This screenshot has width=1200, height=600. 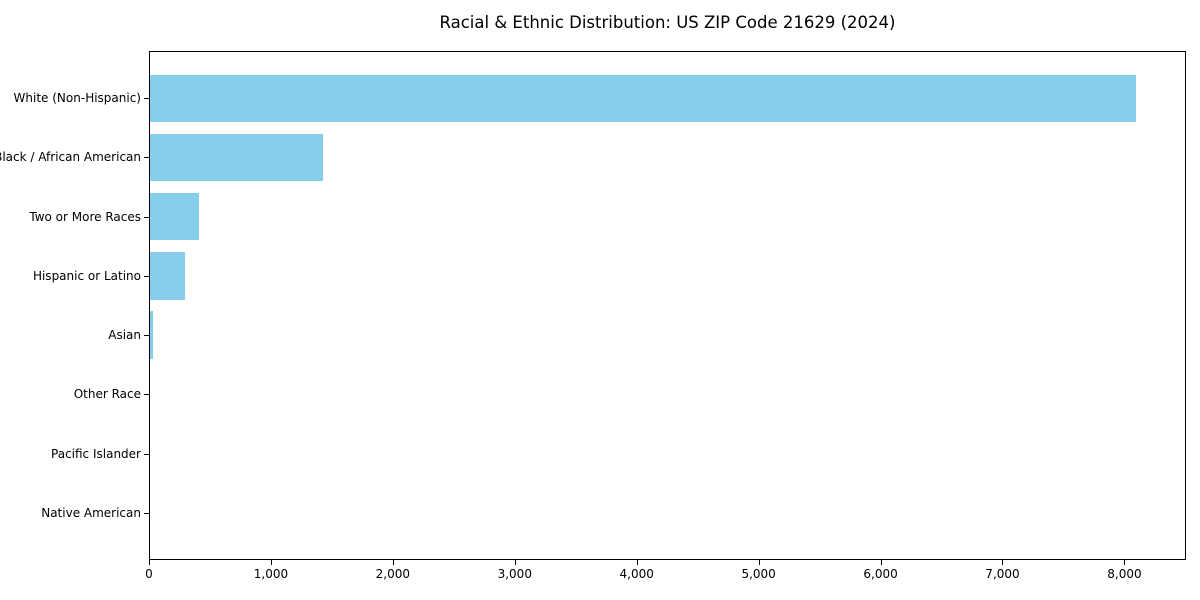 I want to click on ytick-label: Black / African American, so click(x=70, y=157).